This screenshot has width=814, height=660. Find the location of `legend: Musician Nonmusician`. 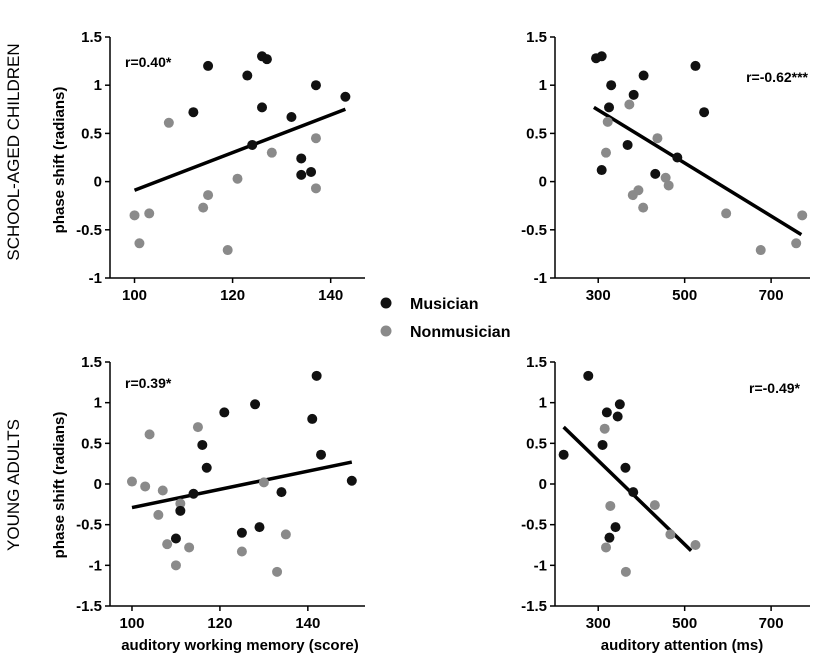

legend: Musician Nonmusician is located at coordinates (445, 318).